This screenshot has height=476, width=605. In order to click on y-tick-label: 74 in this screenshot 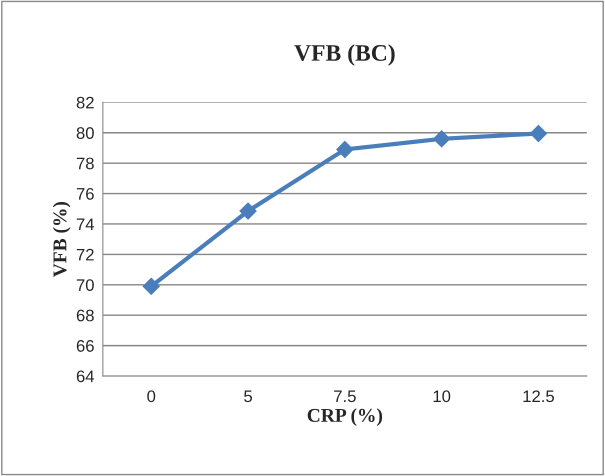, I will do `click(85, 224)`.